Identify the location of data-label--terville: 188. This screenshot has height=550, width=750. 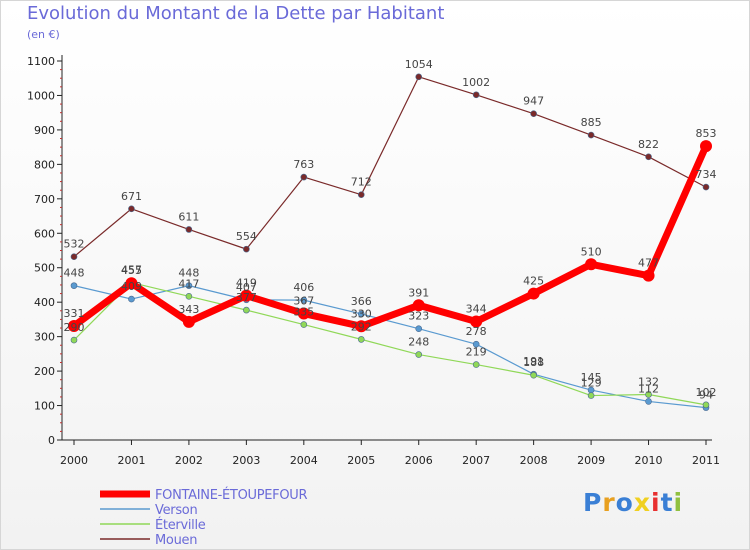
(533, 362).